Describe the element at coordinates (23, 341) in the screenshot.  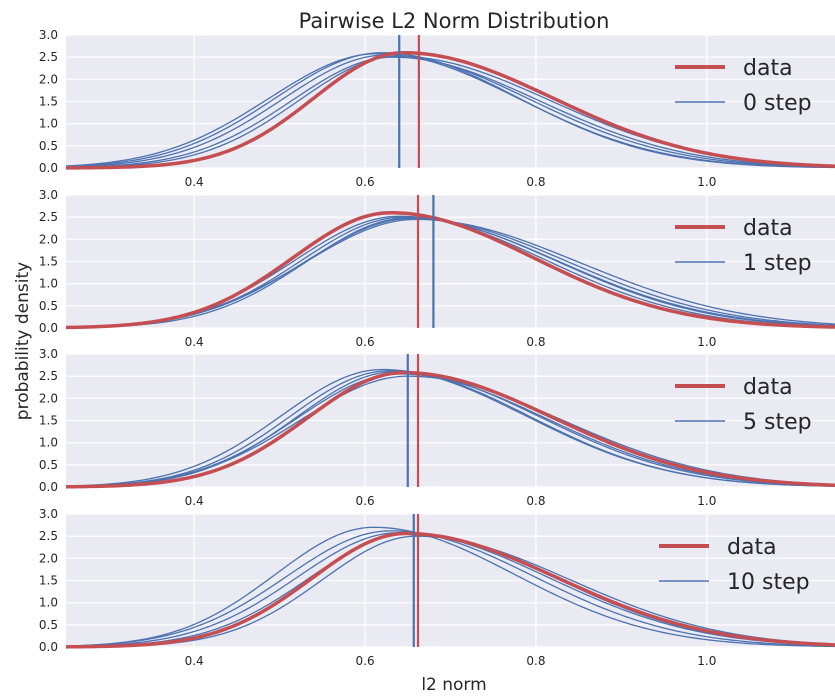
I see `y-axis-label: probability density` at that location.